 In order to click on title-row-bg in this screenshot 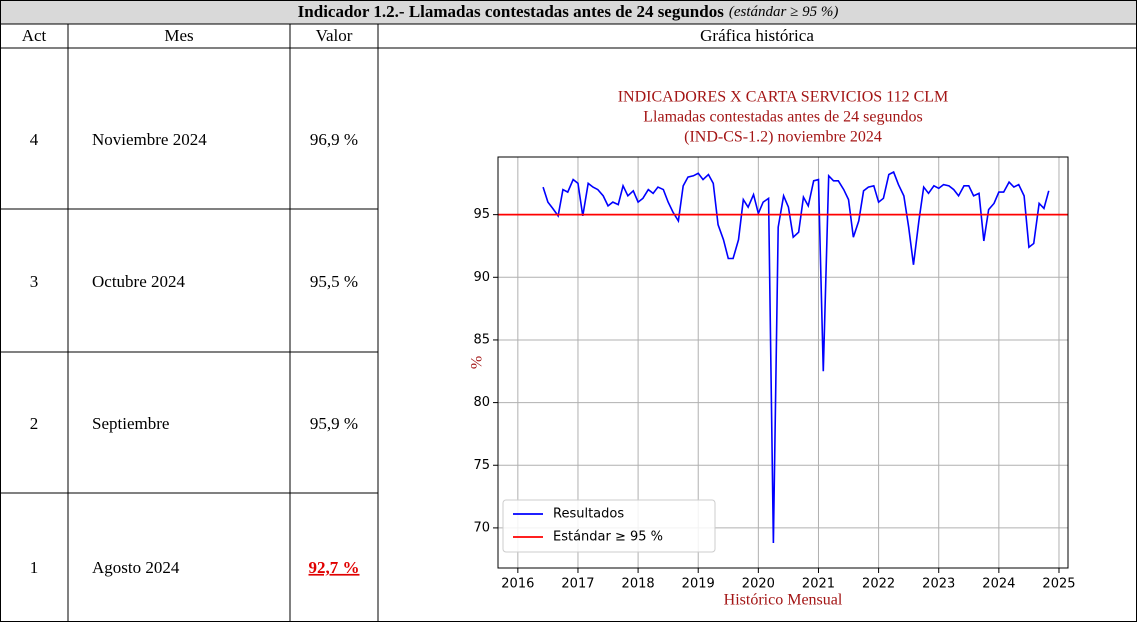, I will do `click(568, 12)`.